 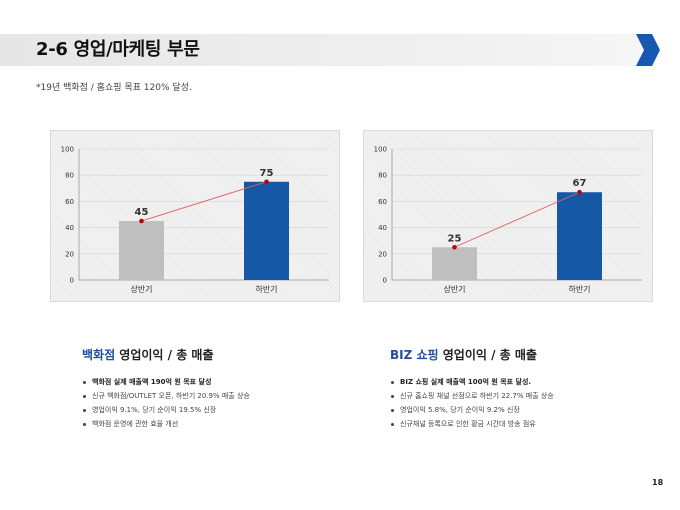 I want to click on section-heading-biz-shopping: BIZ 쇼핑 영업이익 / 총 매출, so click(x=463, y=354).